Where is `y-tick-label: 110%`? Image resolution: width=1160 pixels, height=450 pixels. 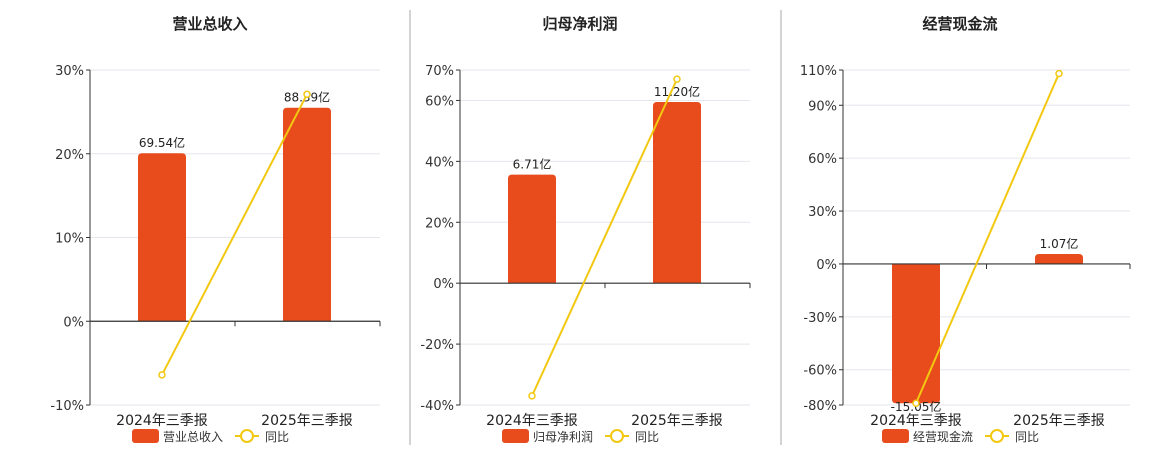 y-tick-label: 110% is located at coordinates (818, 71).